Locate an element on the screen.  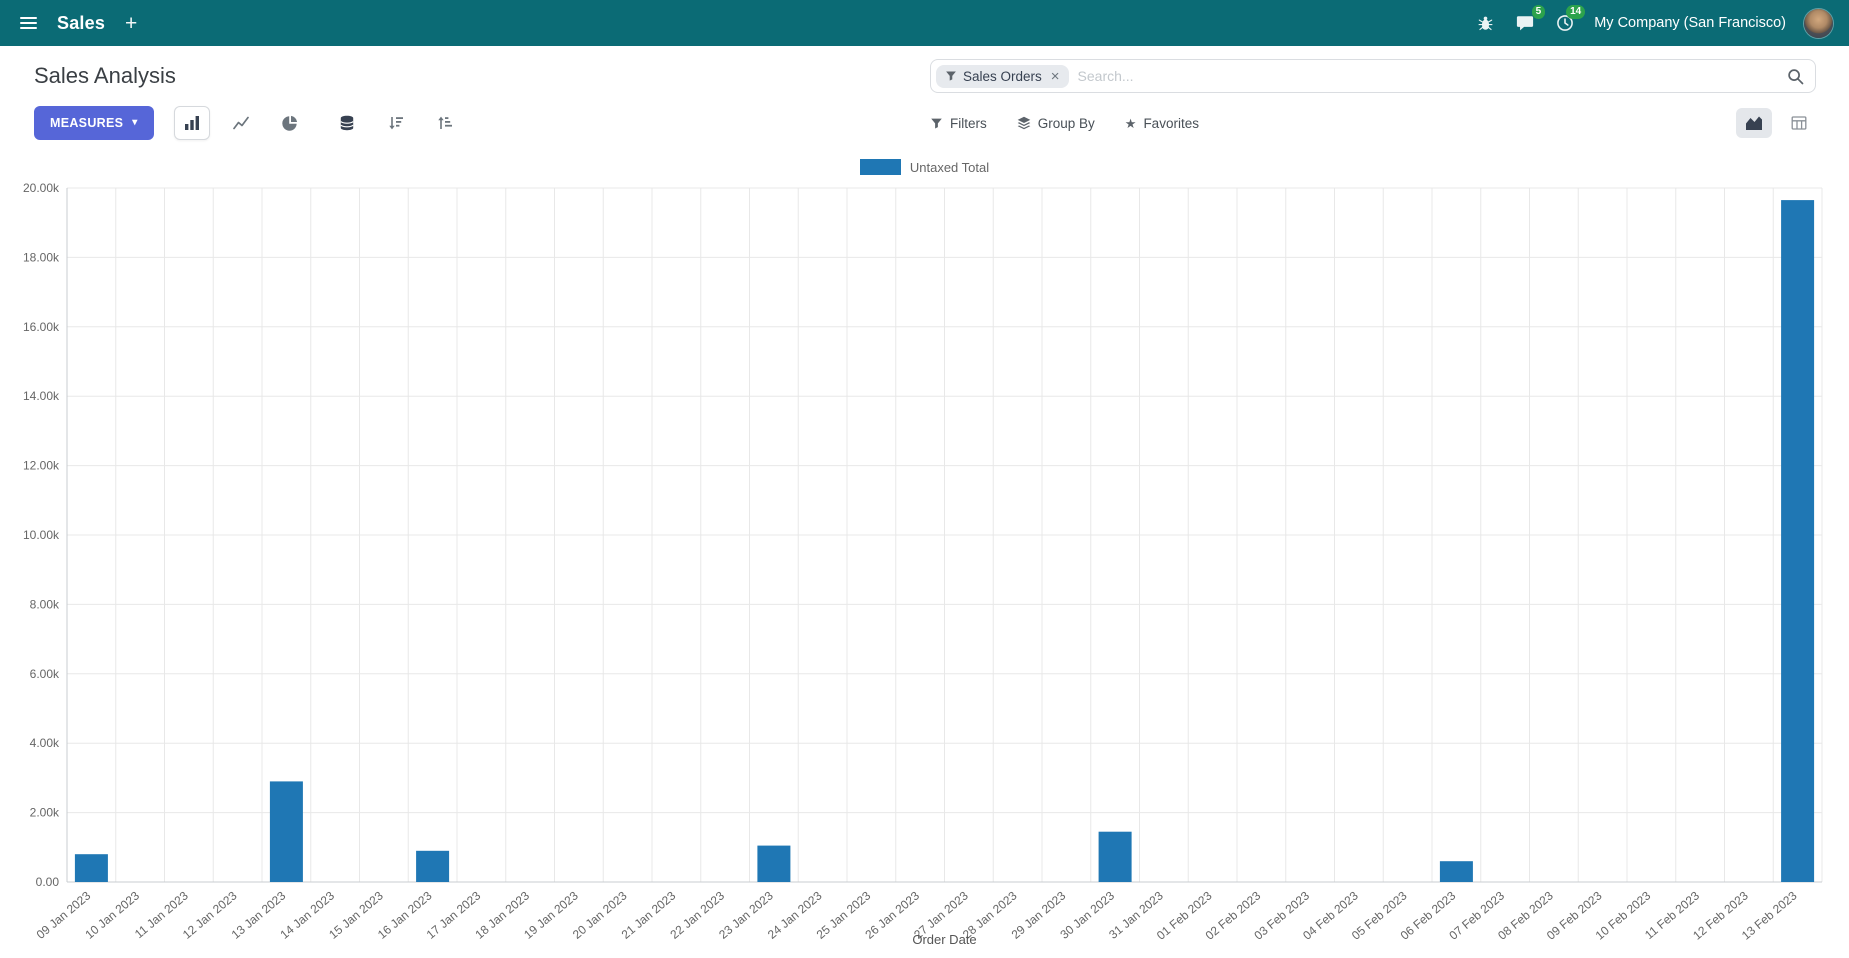
top-navbar: Sales + 5 14 is located at coordinates (924, 23).